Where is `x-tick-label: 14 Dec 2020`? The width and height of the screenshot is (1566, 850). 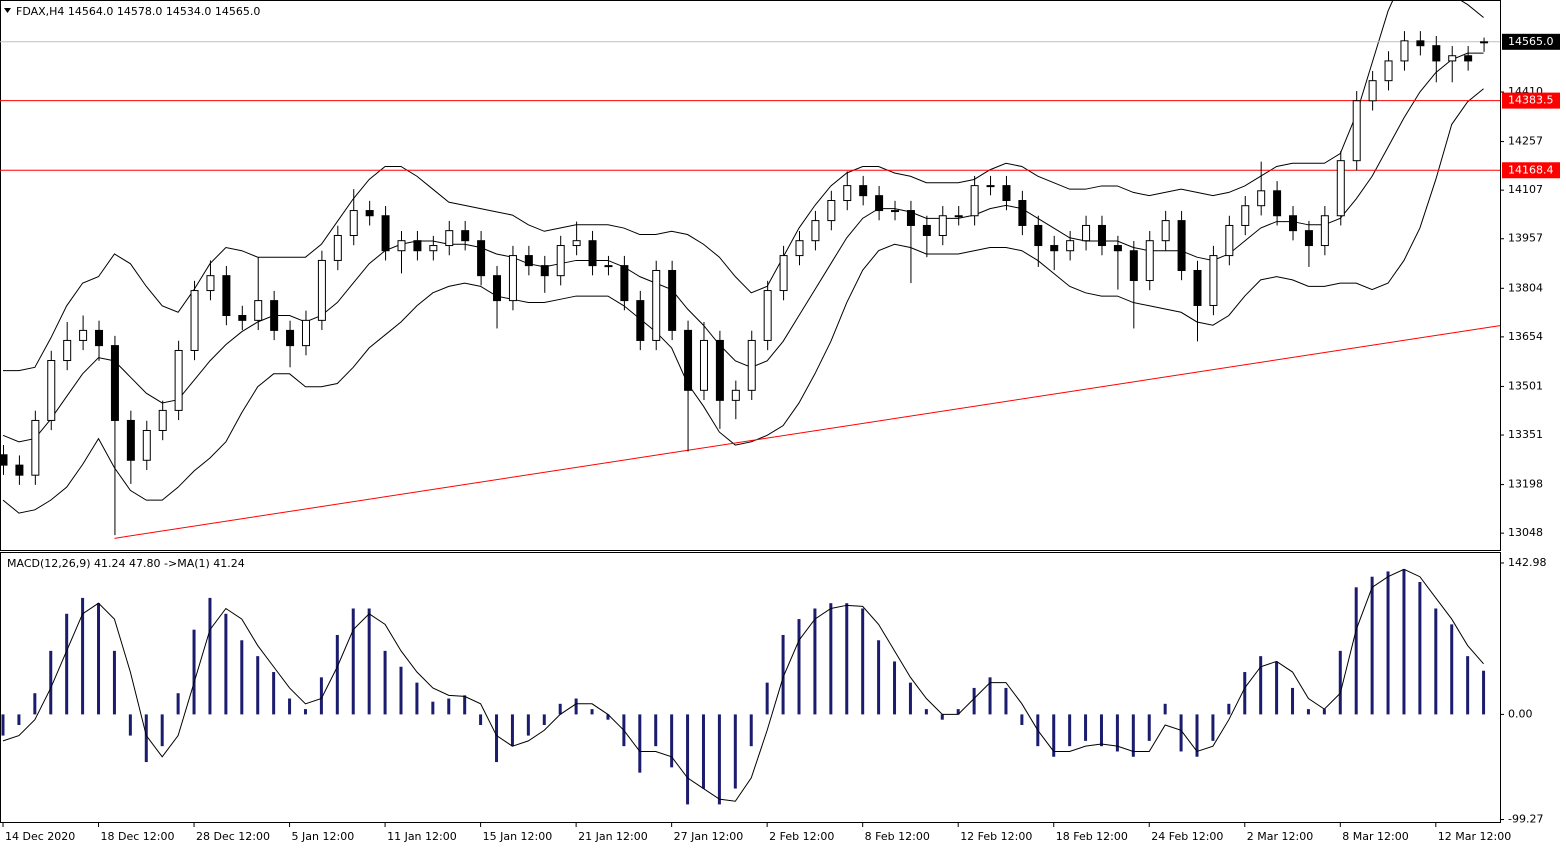 x-tick-label: 14 Dec 2020 is located at coordinates (40, 836).